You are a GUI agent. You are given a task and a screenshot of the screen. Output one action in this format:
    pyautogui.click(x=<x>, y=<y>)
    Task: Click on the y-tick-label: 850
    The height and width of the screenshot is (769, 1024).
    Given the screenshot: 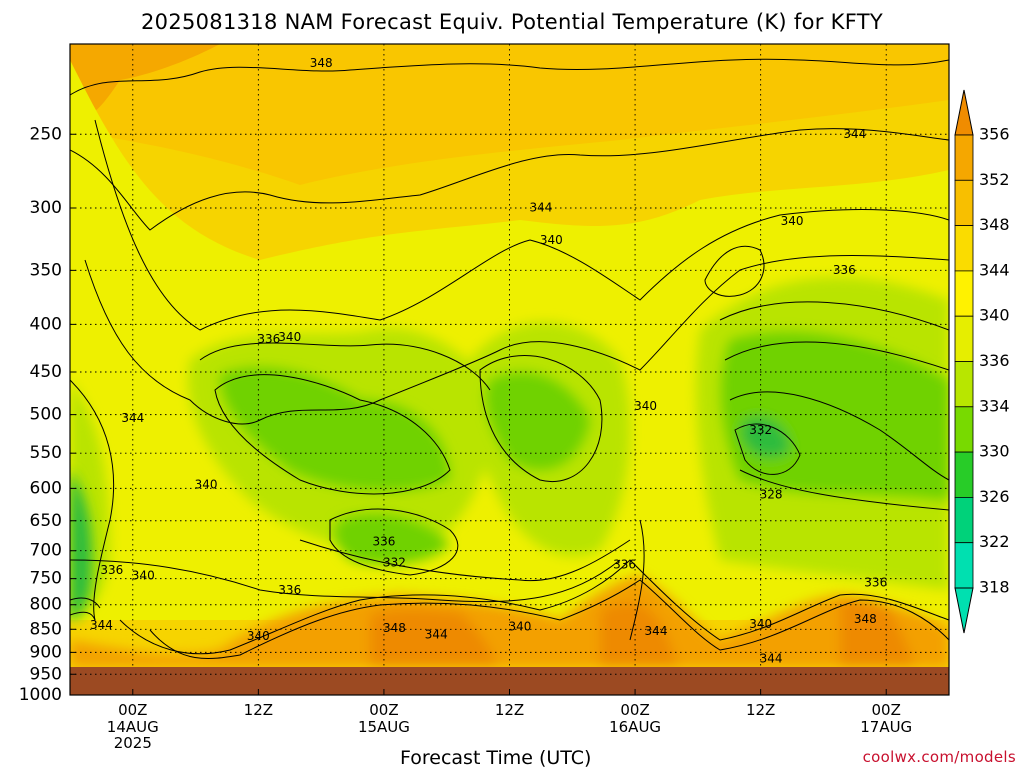 What is the action you would take?
    pyautogui.click(x=46, y=629)
    